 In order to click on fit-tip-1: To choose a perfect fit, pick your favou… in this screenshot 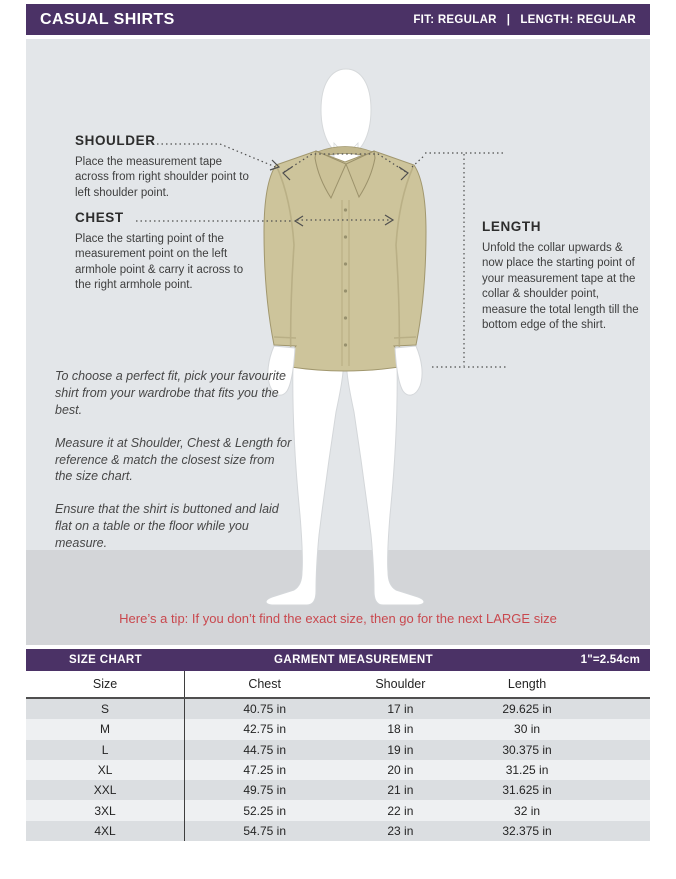, I will do `click(170, 393)`.